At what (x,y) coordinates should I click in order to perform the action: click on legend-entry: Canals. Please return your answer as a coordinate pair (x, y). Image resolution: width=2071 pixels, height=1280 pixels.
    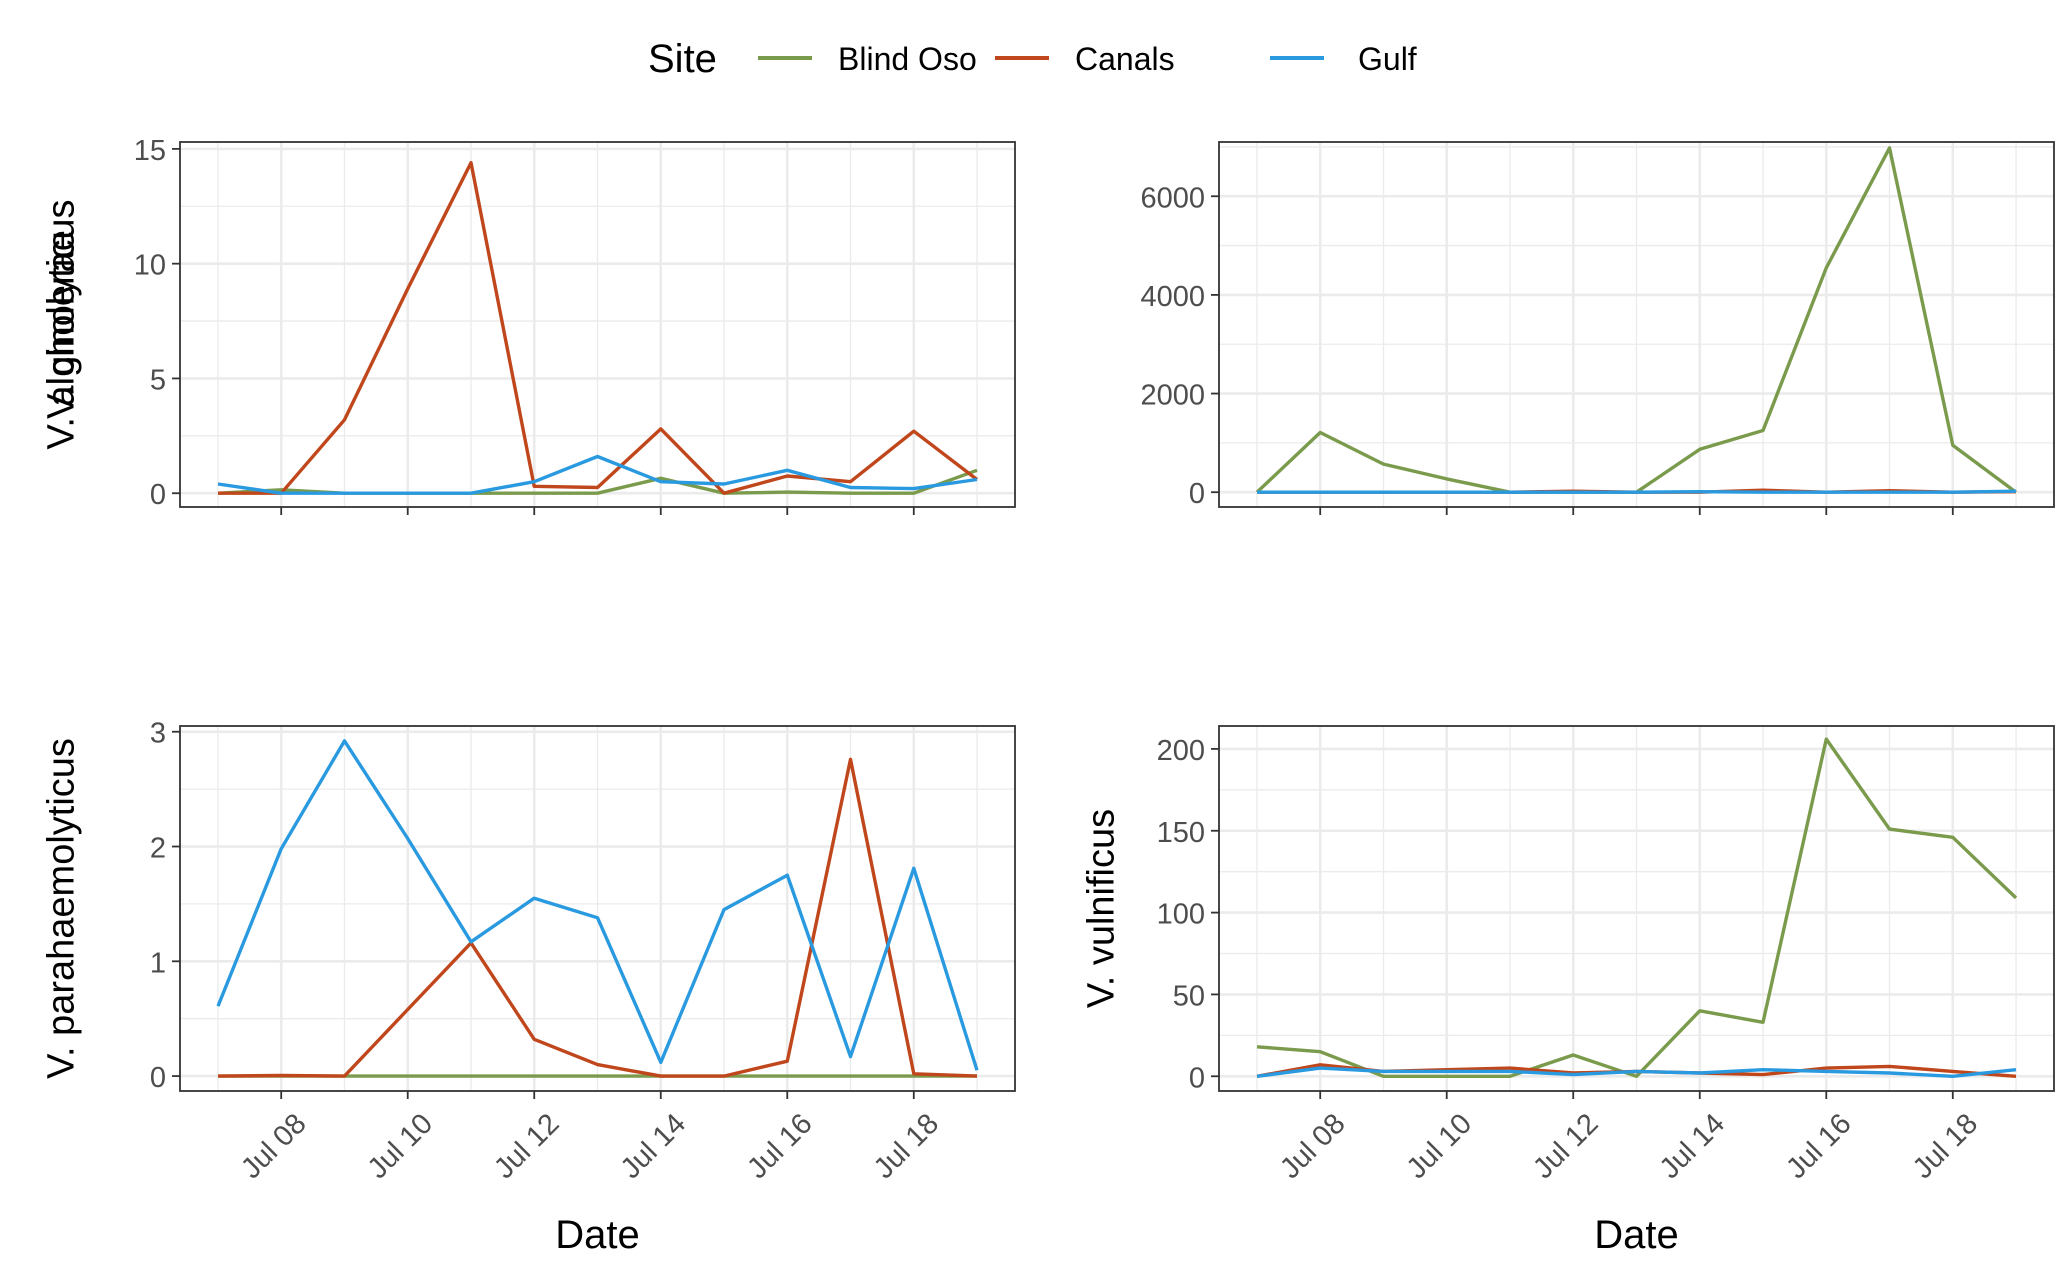
    Looking at the image, I should click on (1085, 59).